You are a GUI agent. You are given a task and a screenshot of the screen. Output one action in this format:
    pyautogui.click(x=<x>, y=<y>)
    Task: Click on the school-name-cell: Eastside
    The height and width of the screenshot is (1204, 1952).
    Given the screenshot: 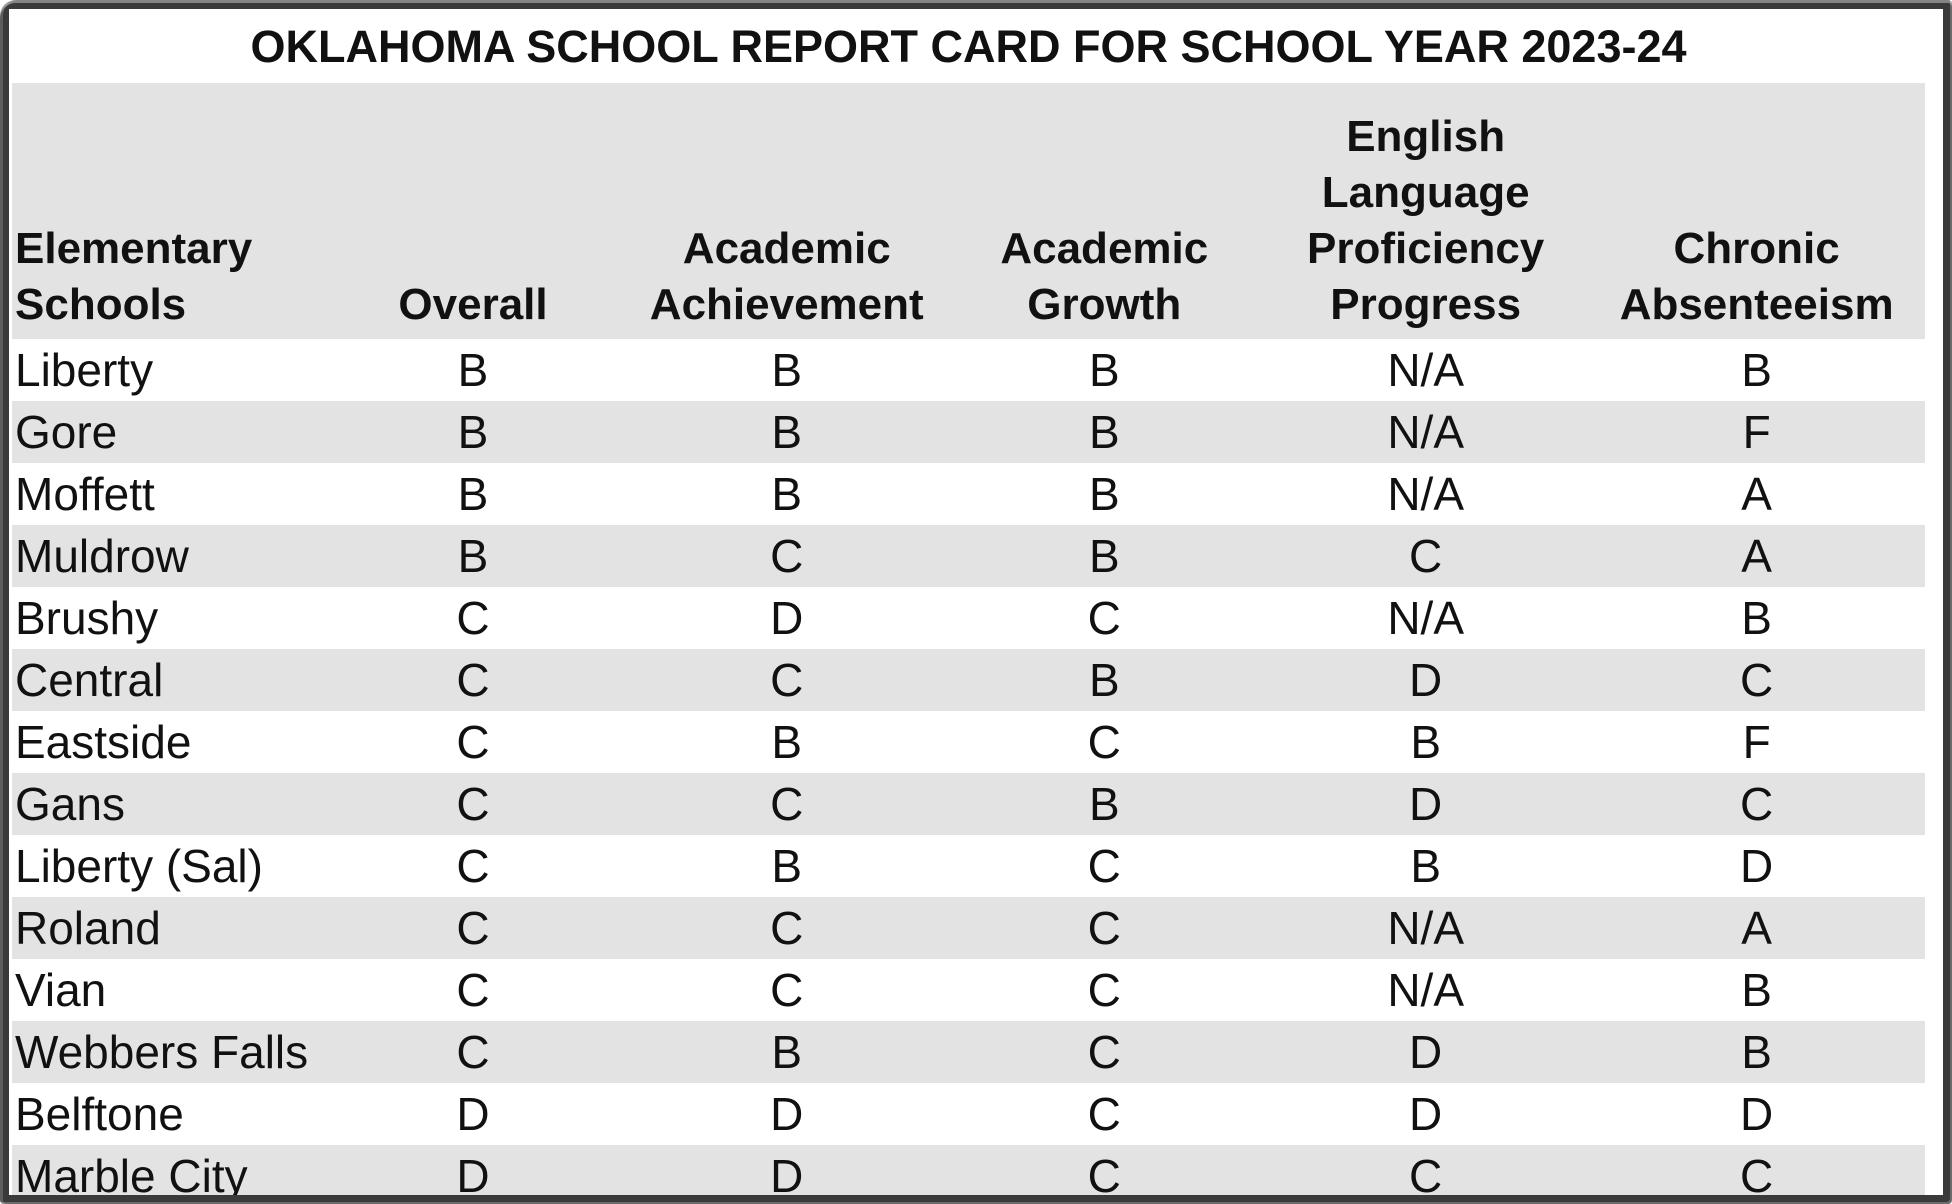 What is the action you would take?
    pyautogui.click(x=103, y=742)
    